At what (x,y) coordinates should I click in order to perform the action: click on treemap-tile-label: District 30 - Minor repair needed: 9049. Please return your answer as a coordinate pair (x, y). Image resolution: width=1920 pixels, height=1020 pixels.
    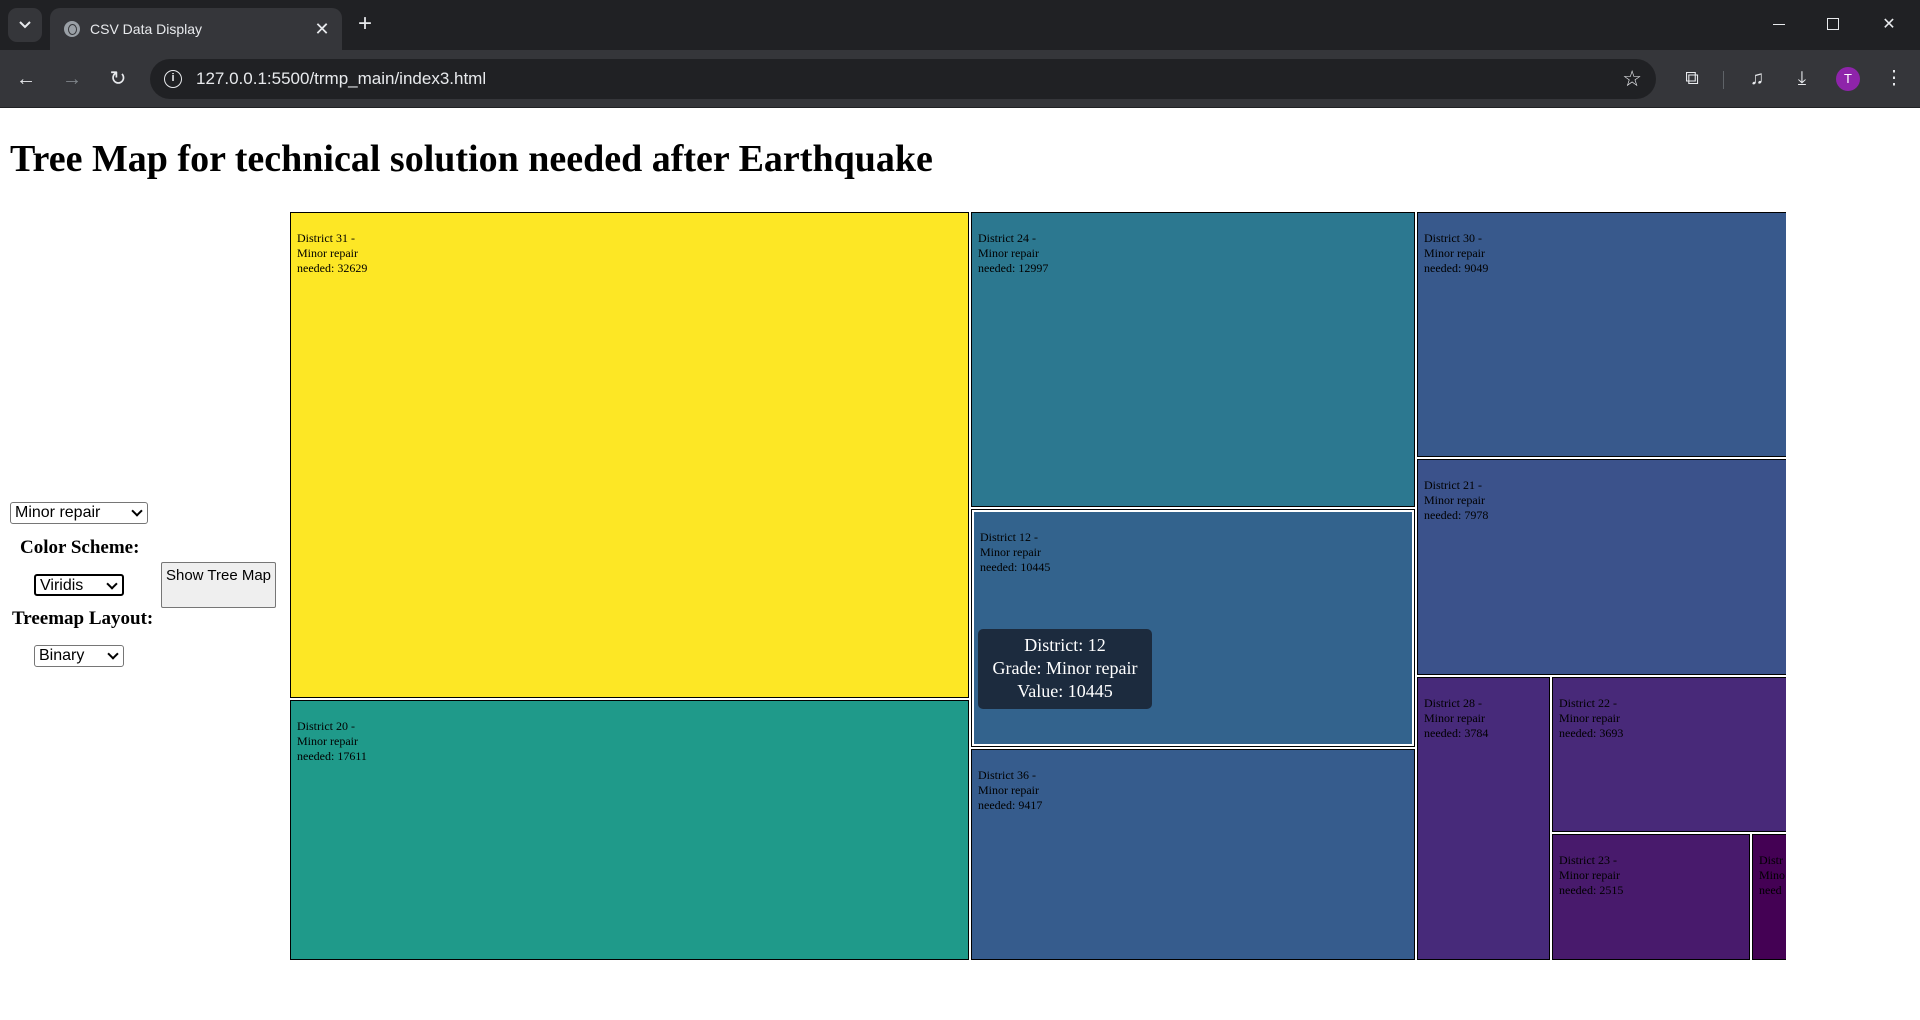
    Looking at the image, I should click on (1456, 253).